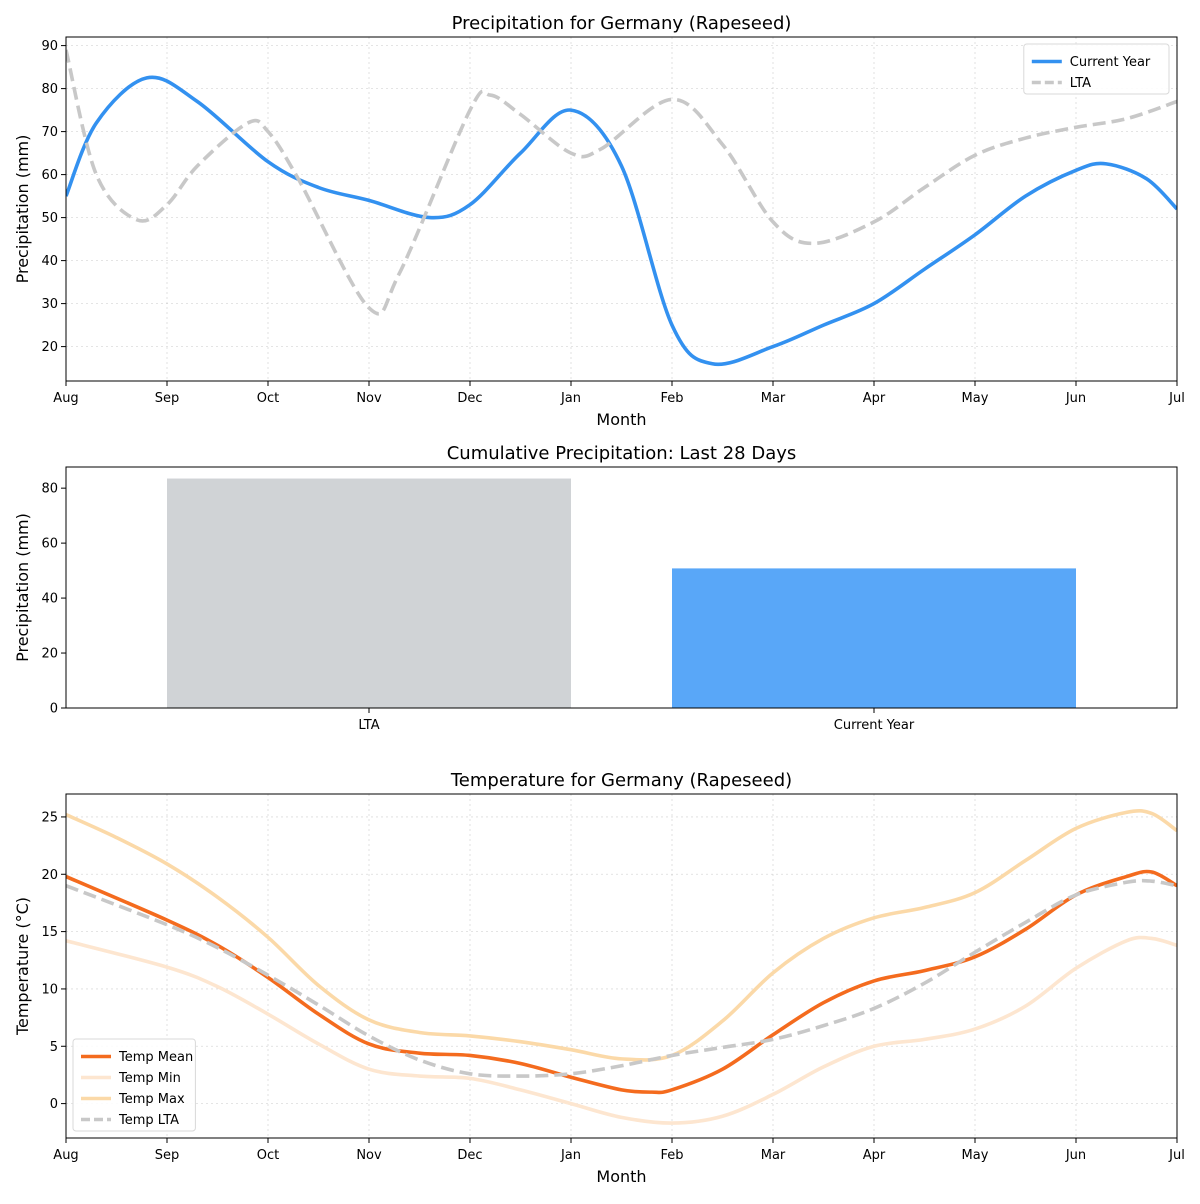 The width and height of the screenshot is (1200, 1204). I want to click on legend-label-current-year: Current Year, so click(1110, 62).